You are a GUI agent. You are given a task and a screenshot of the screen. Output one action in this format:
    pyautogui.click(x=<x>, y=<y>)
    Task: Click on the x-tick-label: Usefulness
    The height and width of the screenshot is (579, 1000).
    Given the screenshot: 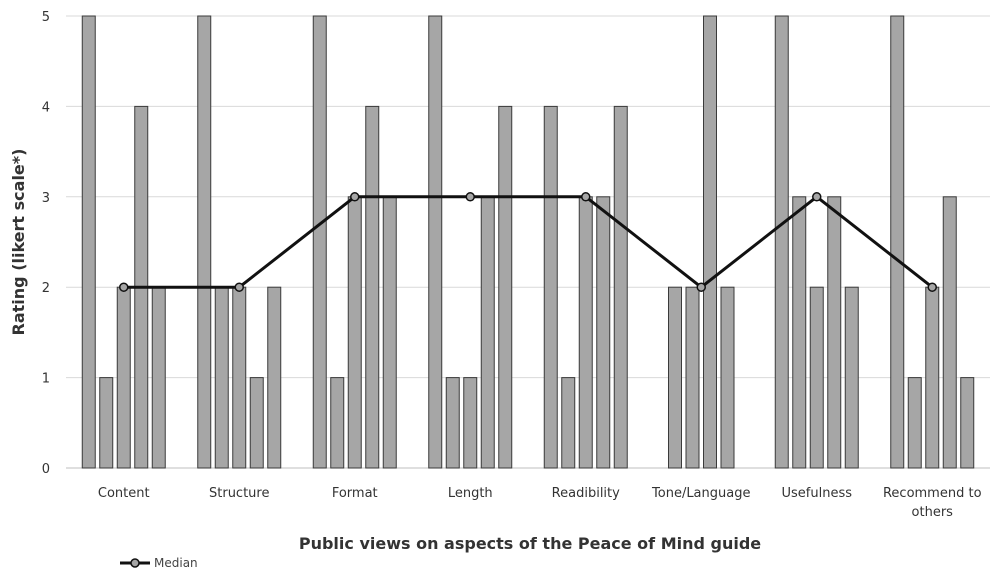 What is the action you would take?
    pyautogui.click(x=817, y=493)
    